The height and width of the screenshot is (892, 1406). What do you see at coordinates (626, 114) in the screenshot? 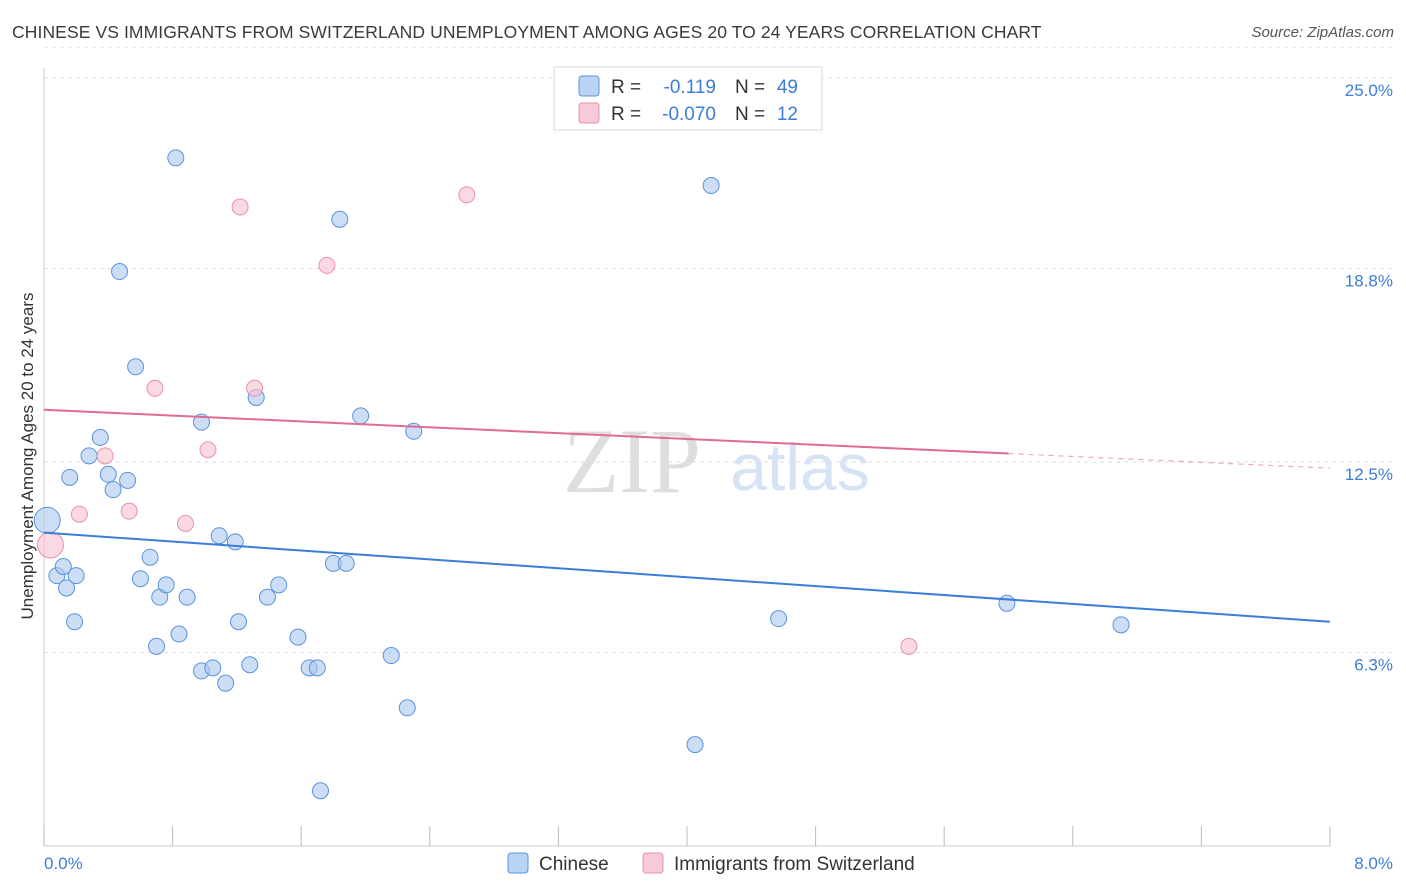
I see `legend-r-label-2: R =` at bounding box center [626, 114].